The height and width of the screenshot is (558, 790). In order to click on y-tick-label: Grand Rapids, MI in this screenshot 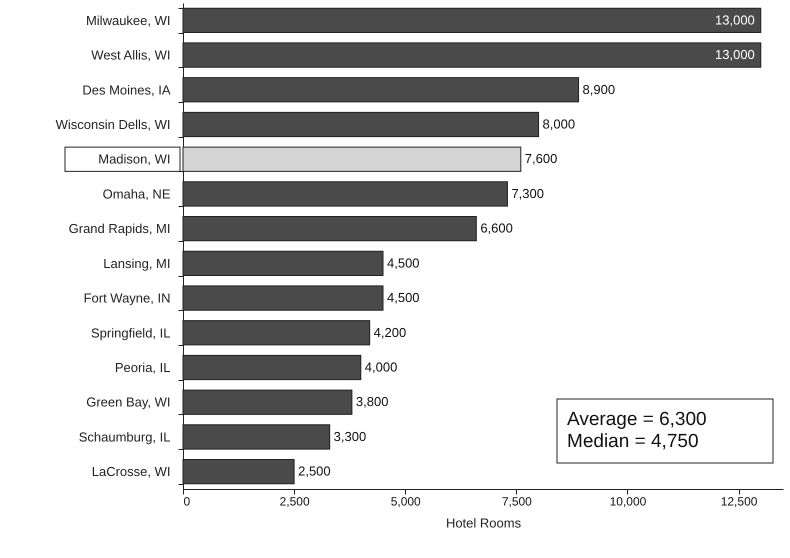, I will do `click(119, 228)`.